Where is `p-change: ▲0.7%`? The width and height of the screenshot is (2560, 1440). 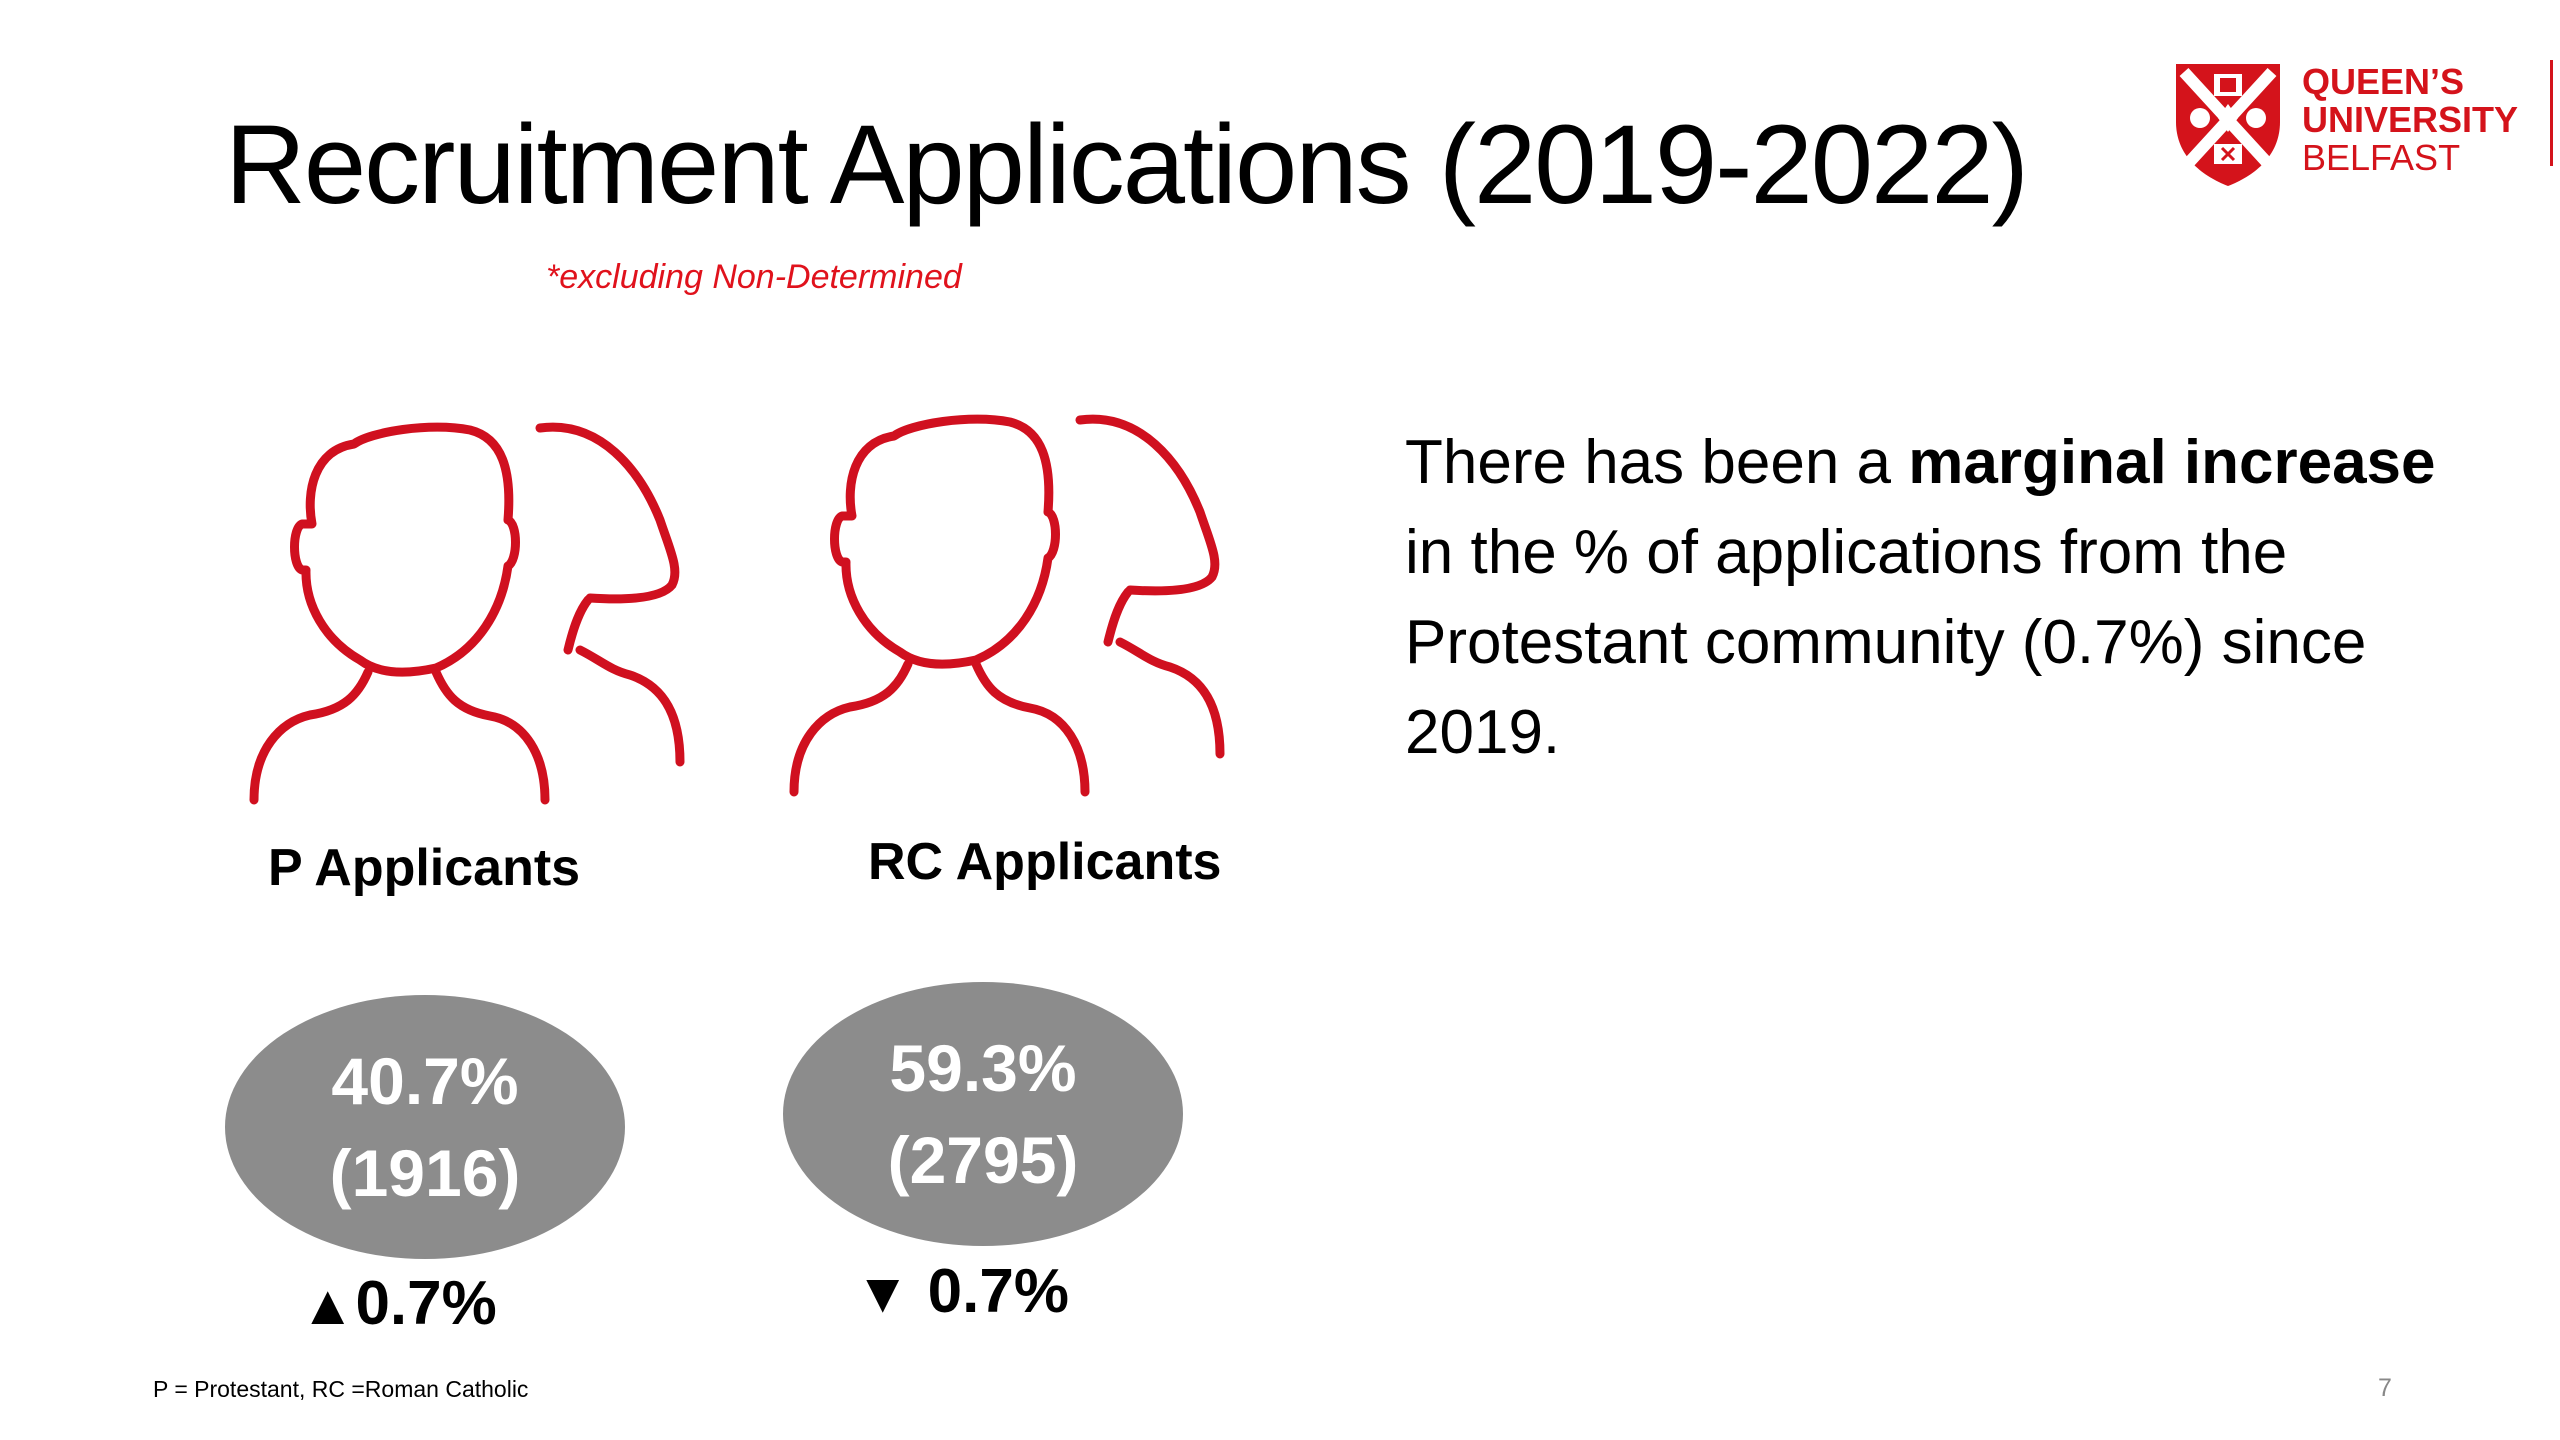
p-change: ▲0.7% is located at coordinates (398, 1303).